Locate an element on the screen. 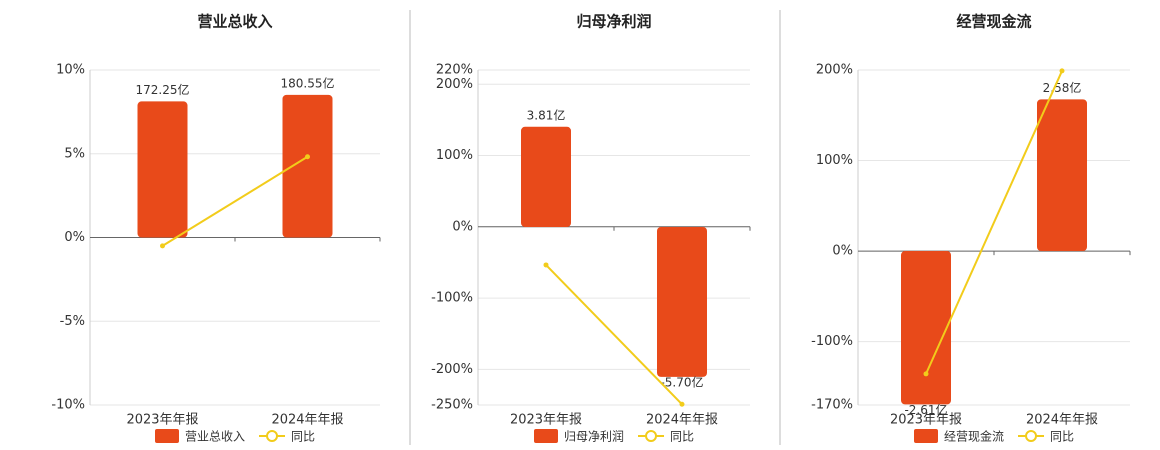  value-label: 172.25亿 is located at coordinates (163, 89).